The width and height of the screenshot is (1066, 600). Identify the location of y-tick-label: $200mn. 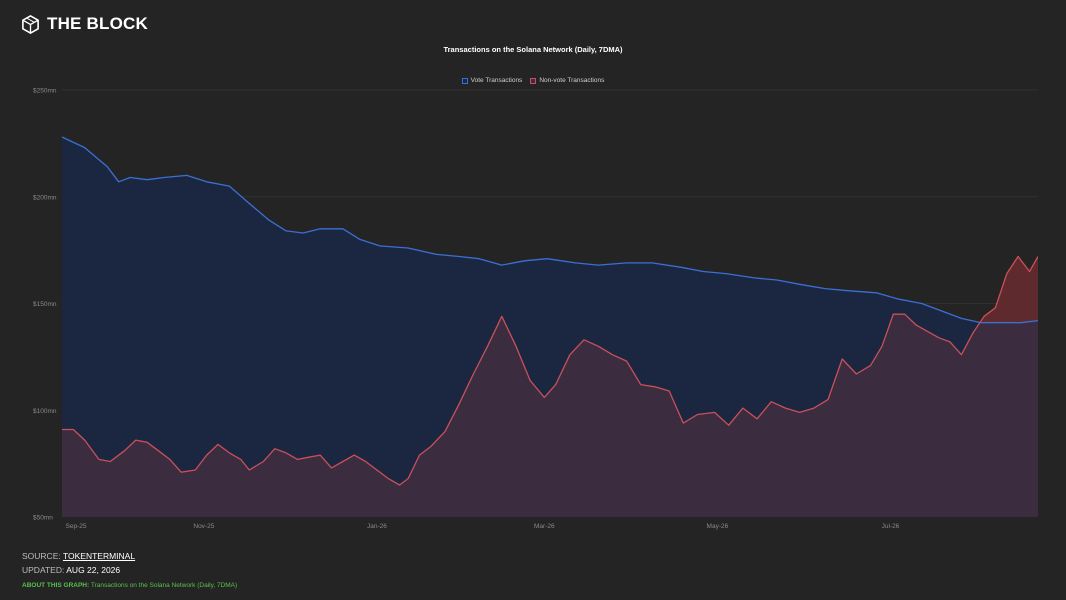
(45, 197).